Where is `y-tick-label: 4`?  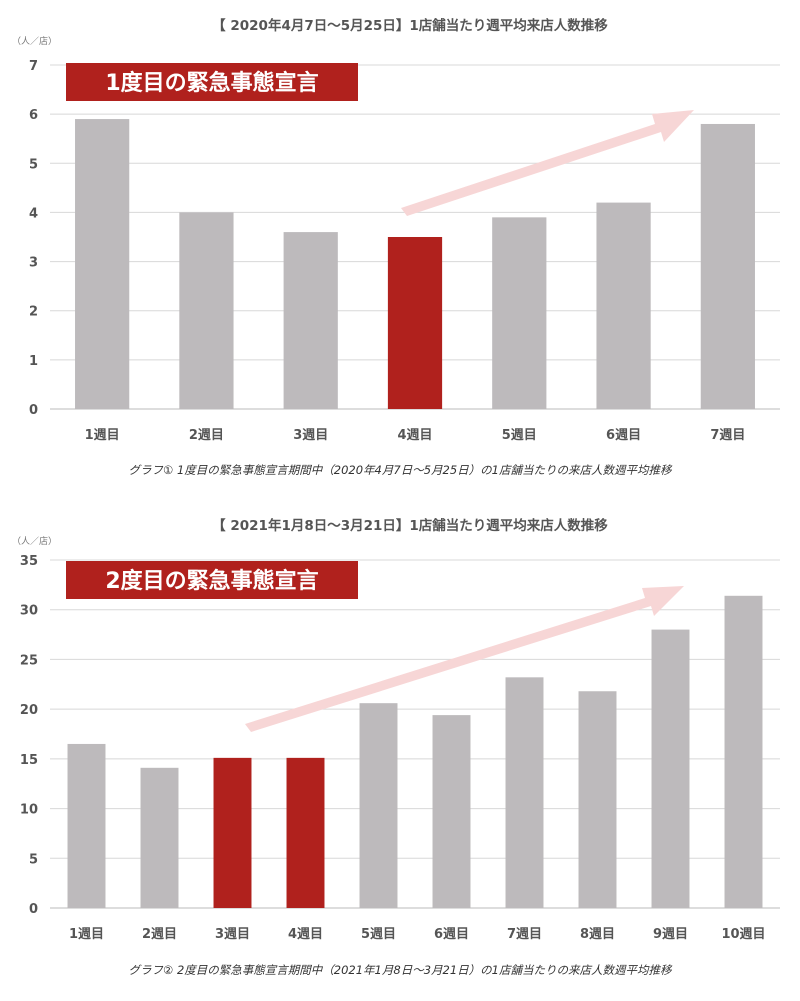
y-tick-label: 4 is located at coordinates (33, 213).